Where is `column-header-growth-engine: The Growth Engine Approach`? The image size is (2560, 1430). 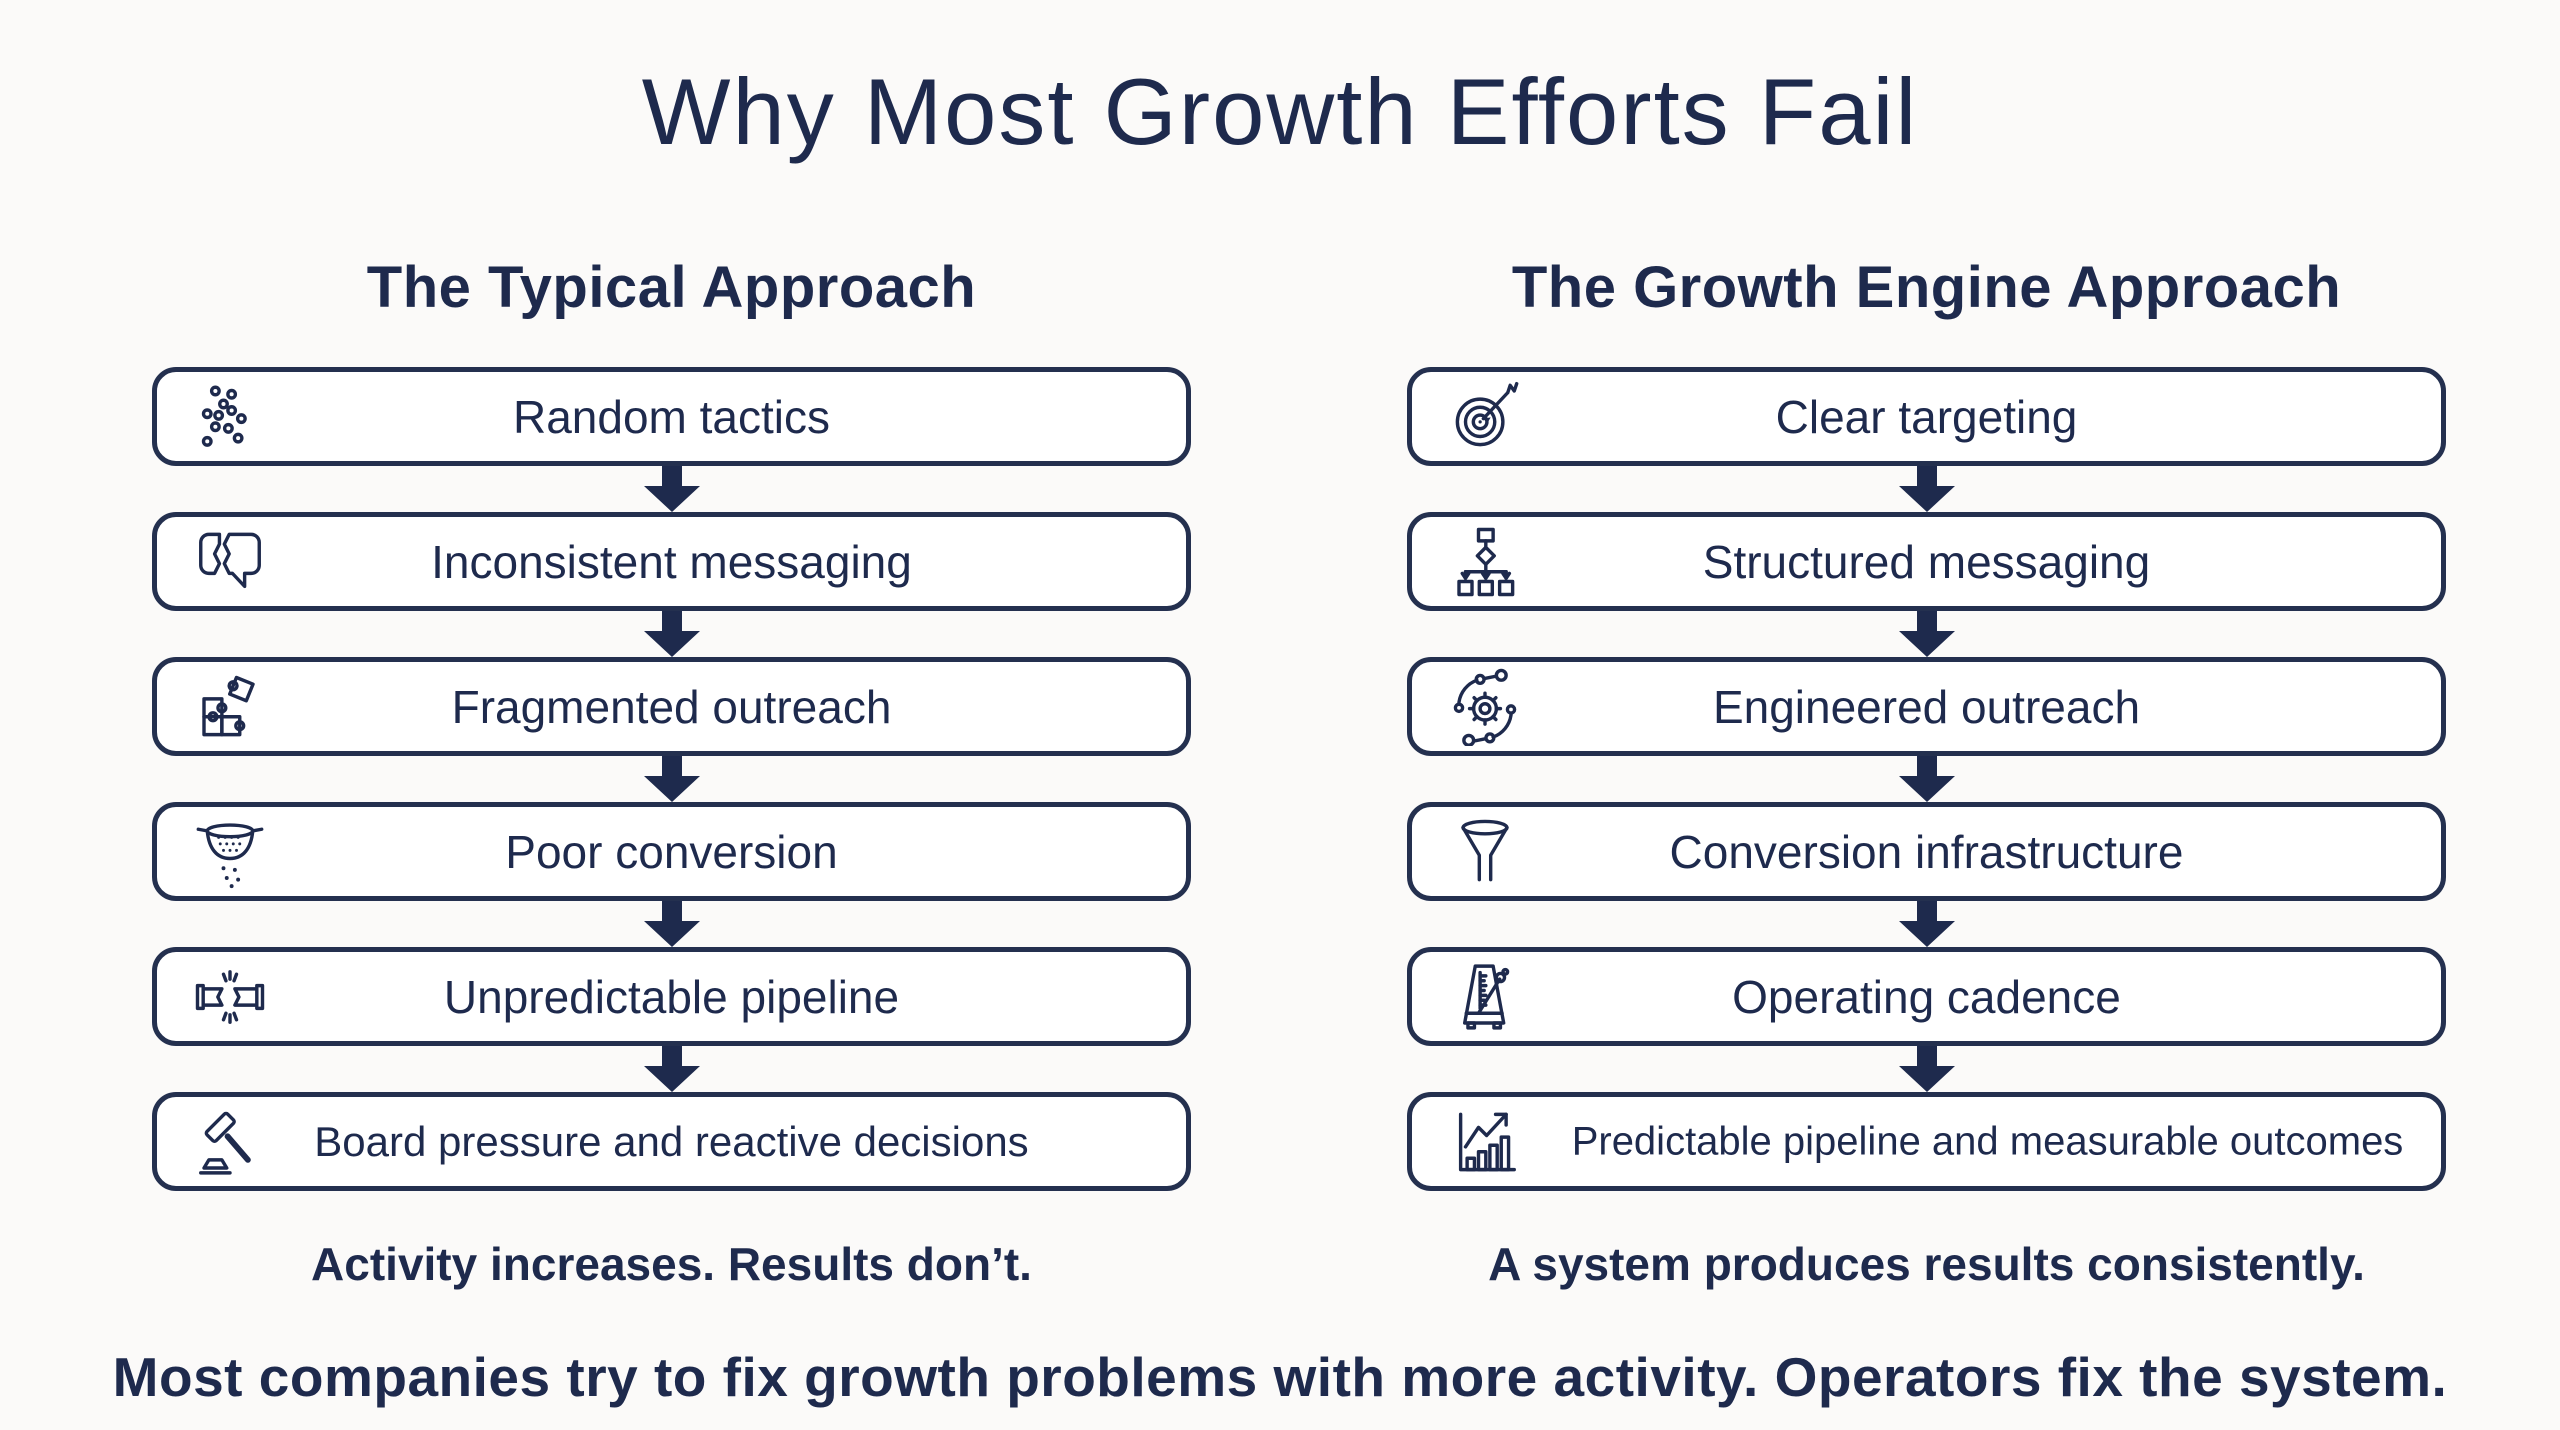 column-header-growth-engine: The Growth Engine Approach is located at coordinates (1926, 287).